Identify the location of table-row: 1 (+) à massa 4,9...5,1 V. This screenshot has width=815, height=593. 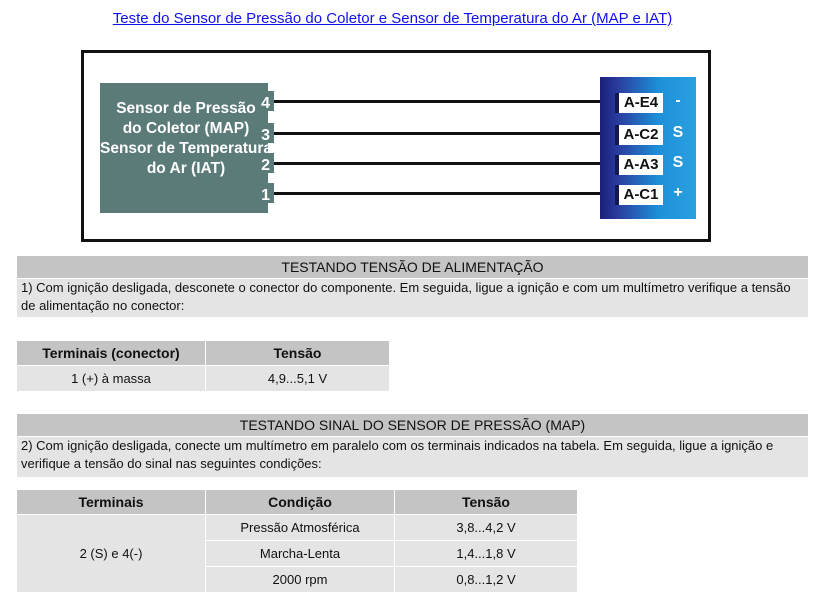
(203, 378).